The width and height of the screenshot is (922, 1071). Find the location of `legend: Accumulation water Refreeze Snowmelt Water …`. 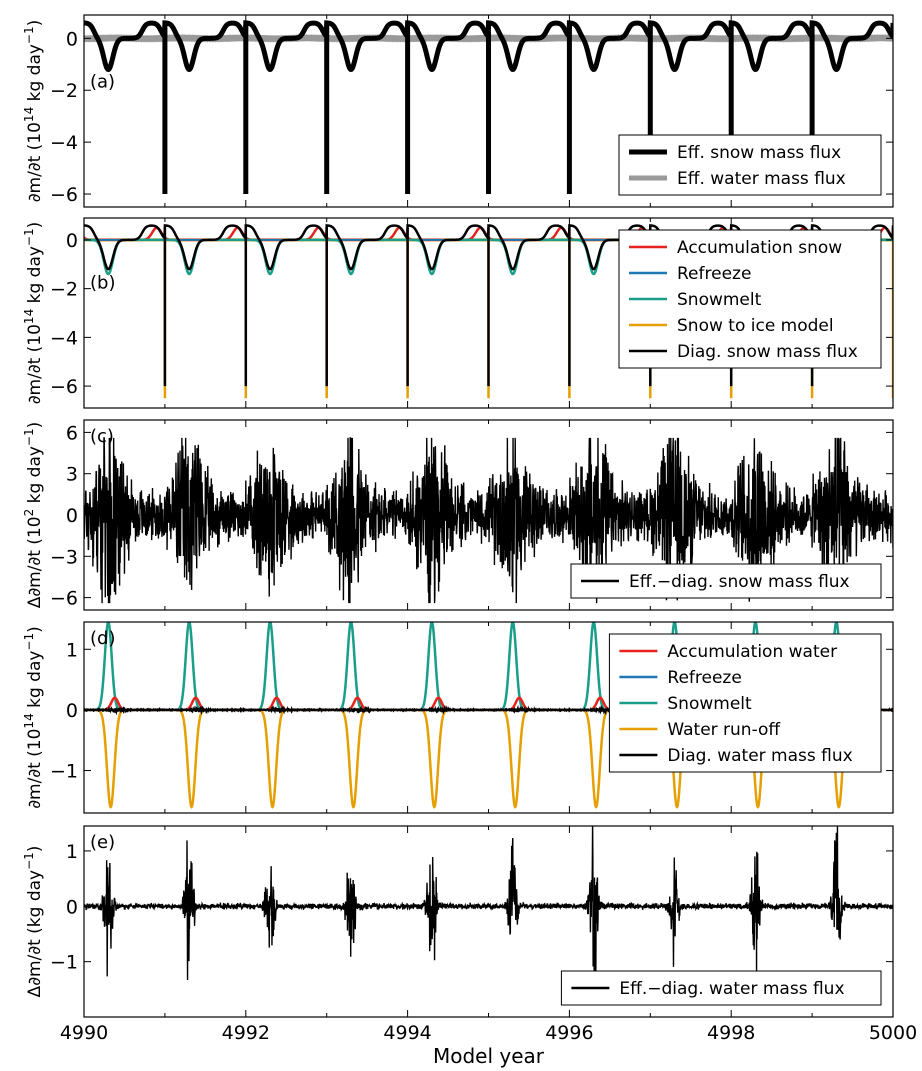

legend: Accumulation water Refreeze Snowmelt Water … is located at coordinates (745, 703).